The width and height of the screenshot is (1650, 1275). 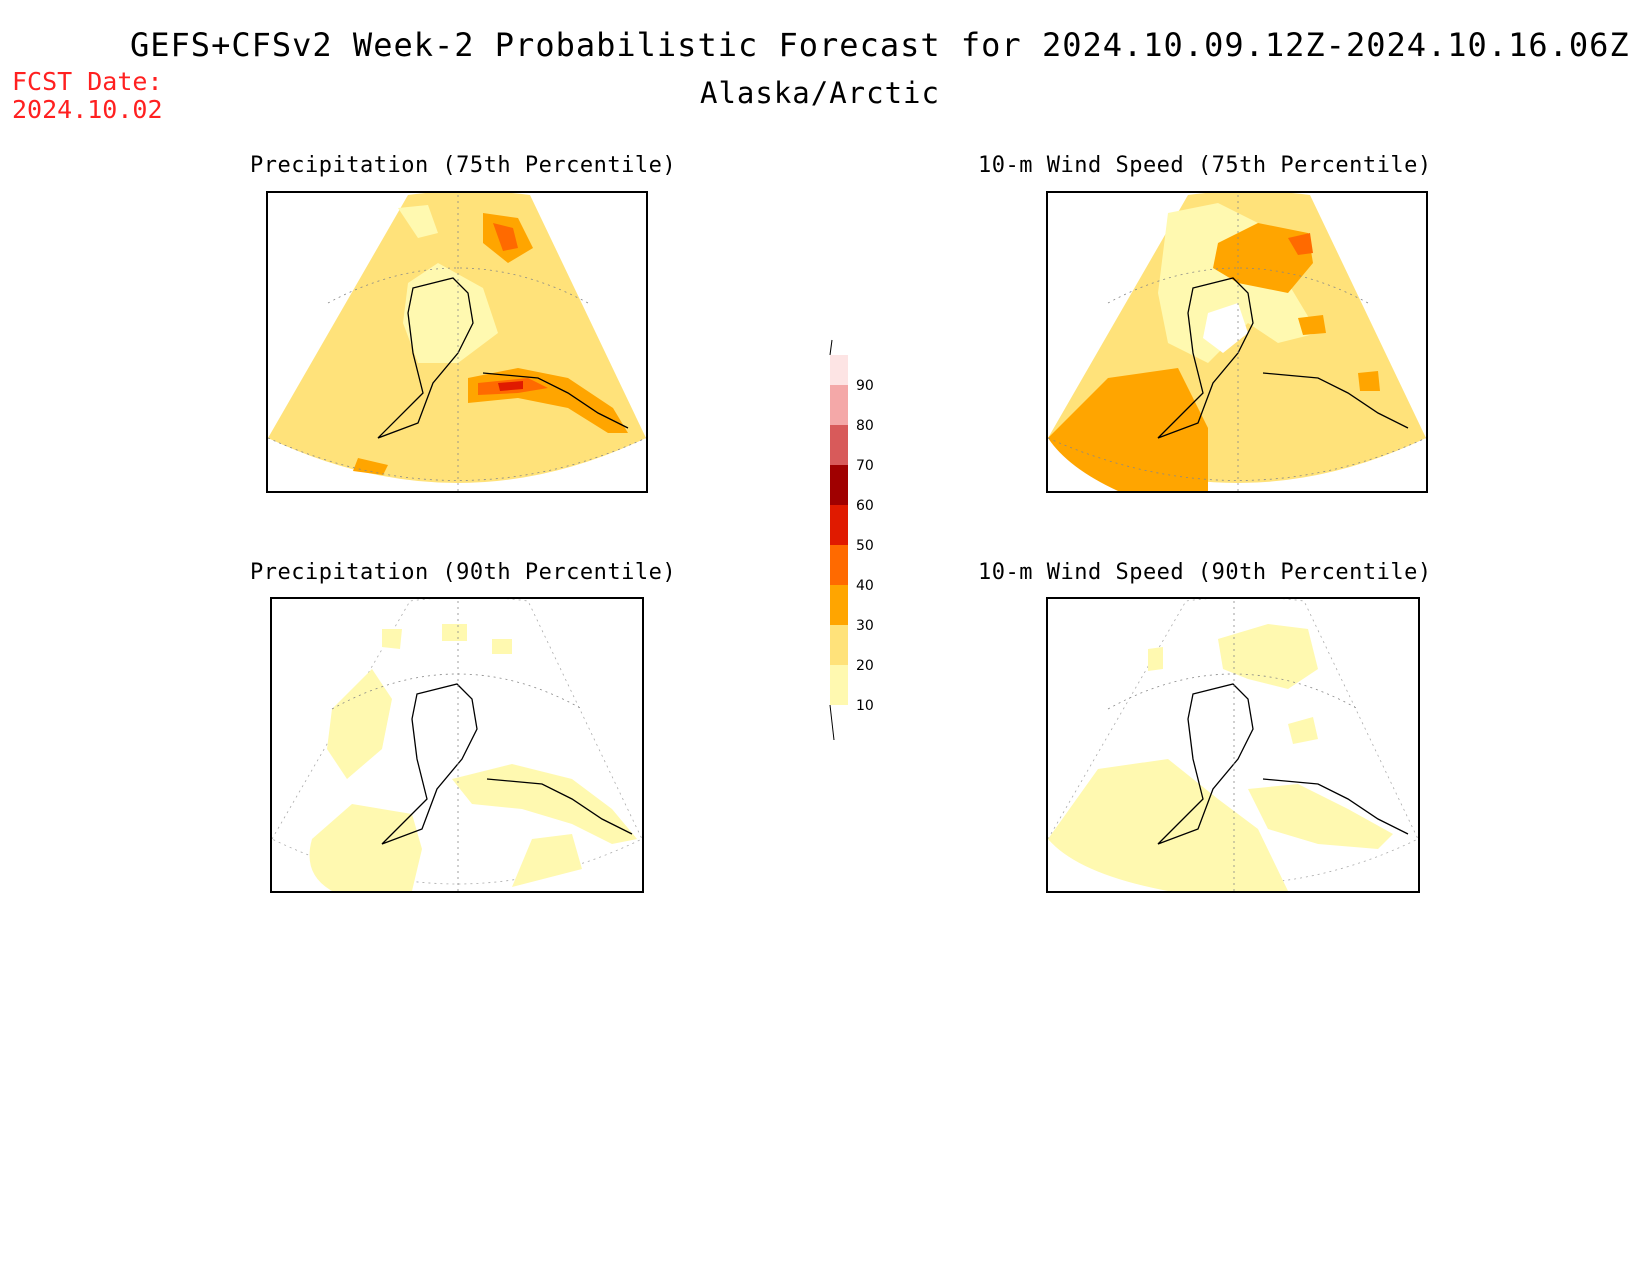 What do you see at coordinates (820, 93) in the screenshot?
I see `region-subtitle: Alaska/Arctic` at bounding box center [820, 93].